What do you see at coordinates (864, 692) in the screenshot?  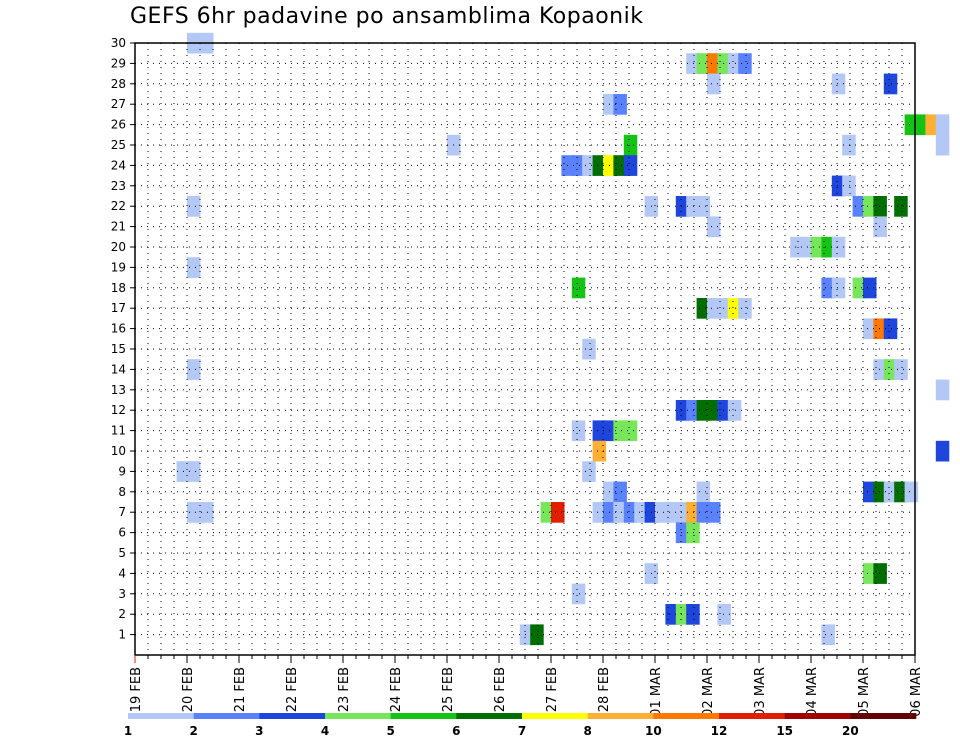 I see `x-tick-label: 05 MAR` at bounding box center [864, 692].